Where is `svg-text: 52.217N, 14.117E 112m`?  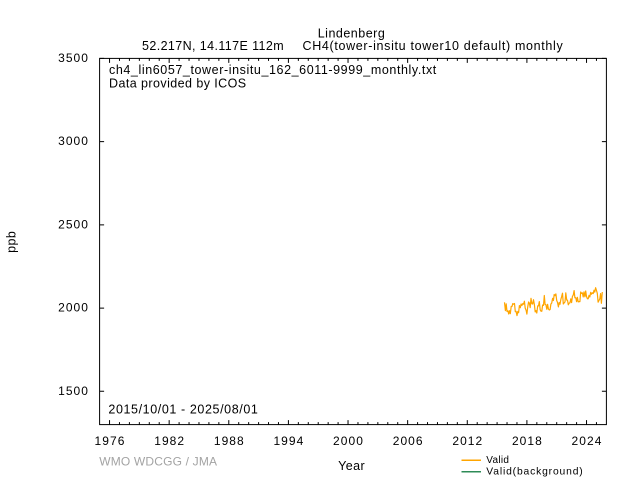
svg-text: 52.217N, 14.117E 112m is located at coordinates (213, 46).